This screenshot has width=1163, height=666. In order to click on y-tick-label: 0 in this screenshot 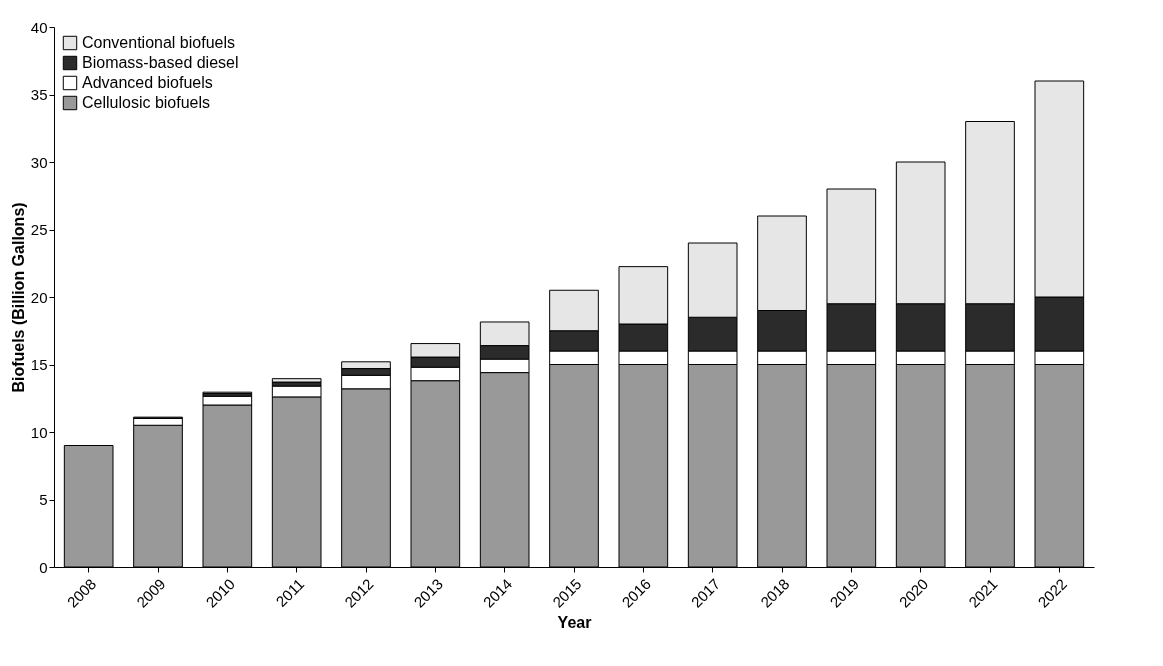, I will do `click(43, 567)`.